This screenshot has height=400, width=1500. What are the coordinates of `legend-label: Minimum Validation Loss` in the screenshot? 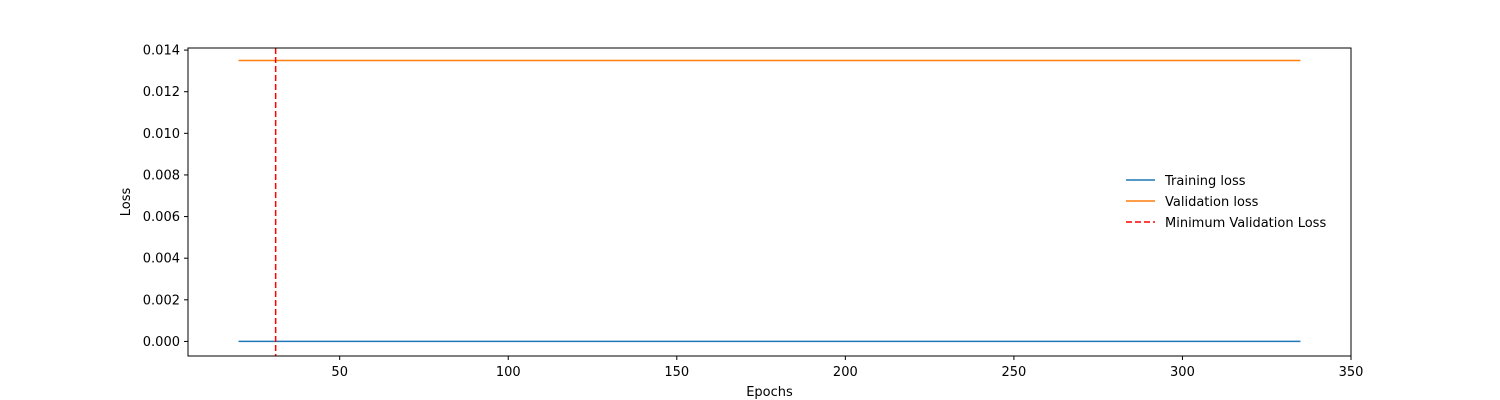 It's located at (1245, 223).